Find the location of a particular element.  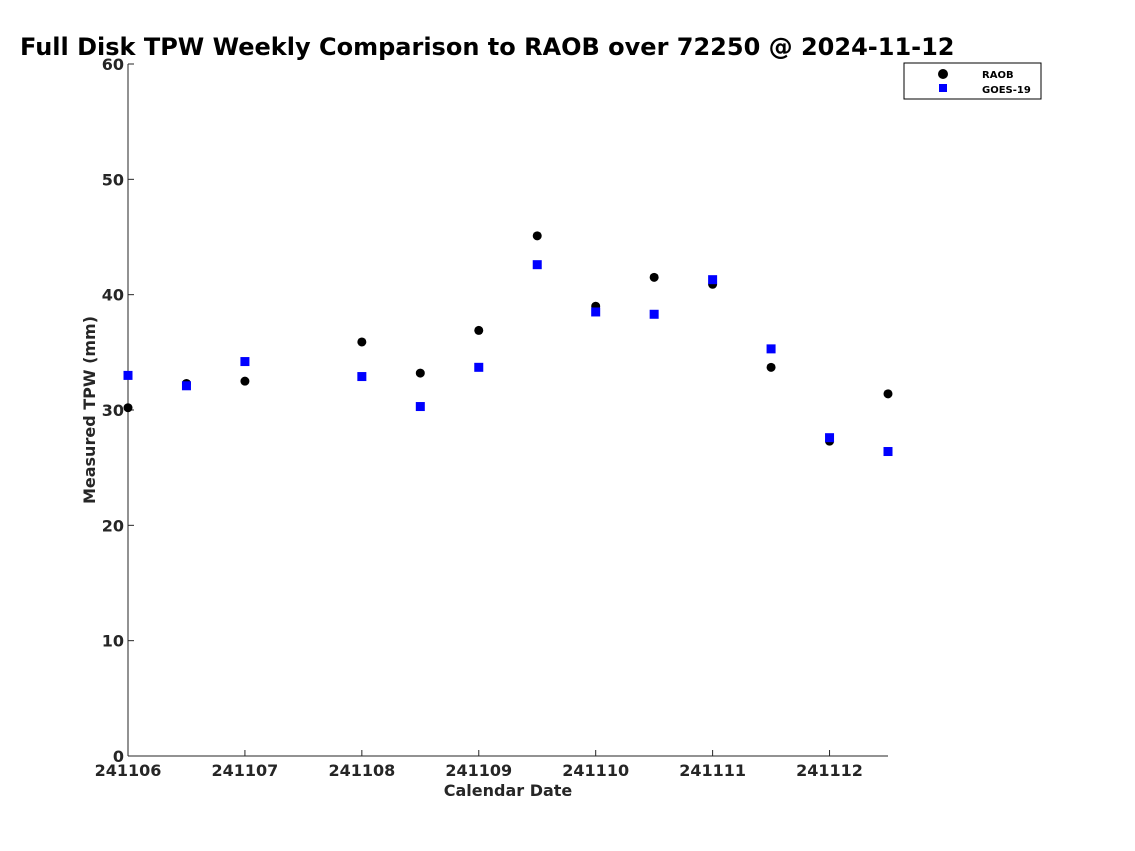

legend-box is located at coordinates (972, 81).